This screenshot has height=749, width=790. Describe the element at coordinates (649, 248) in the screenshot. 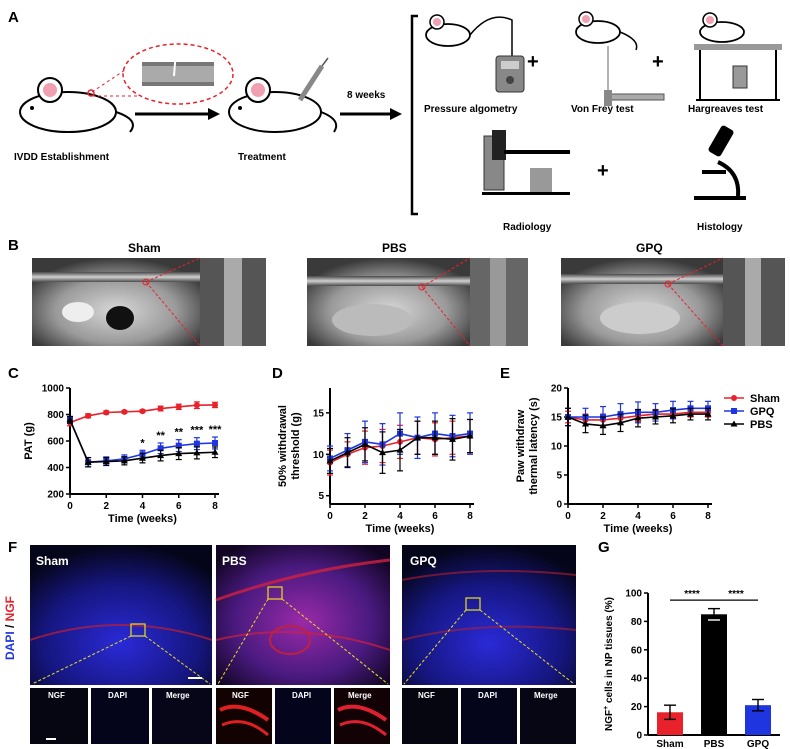

I see `group-label-gpq: GPQ` at that location.